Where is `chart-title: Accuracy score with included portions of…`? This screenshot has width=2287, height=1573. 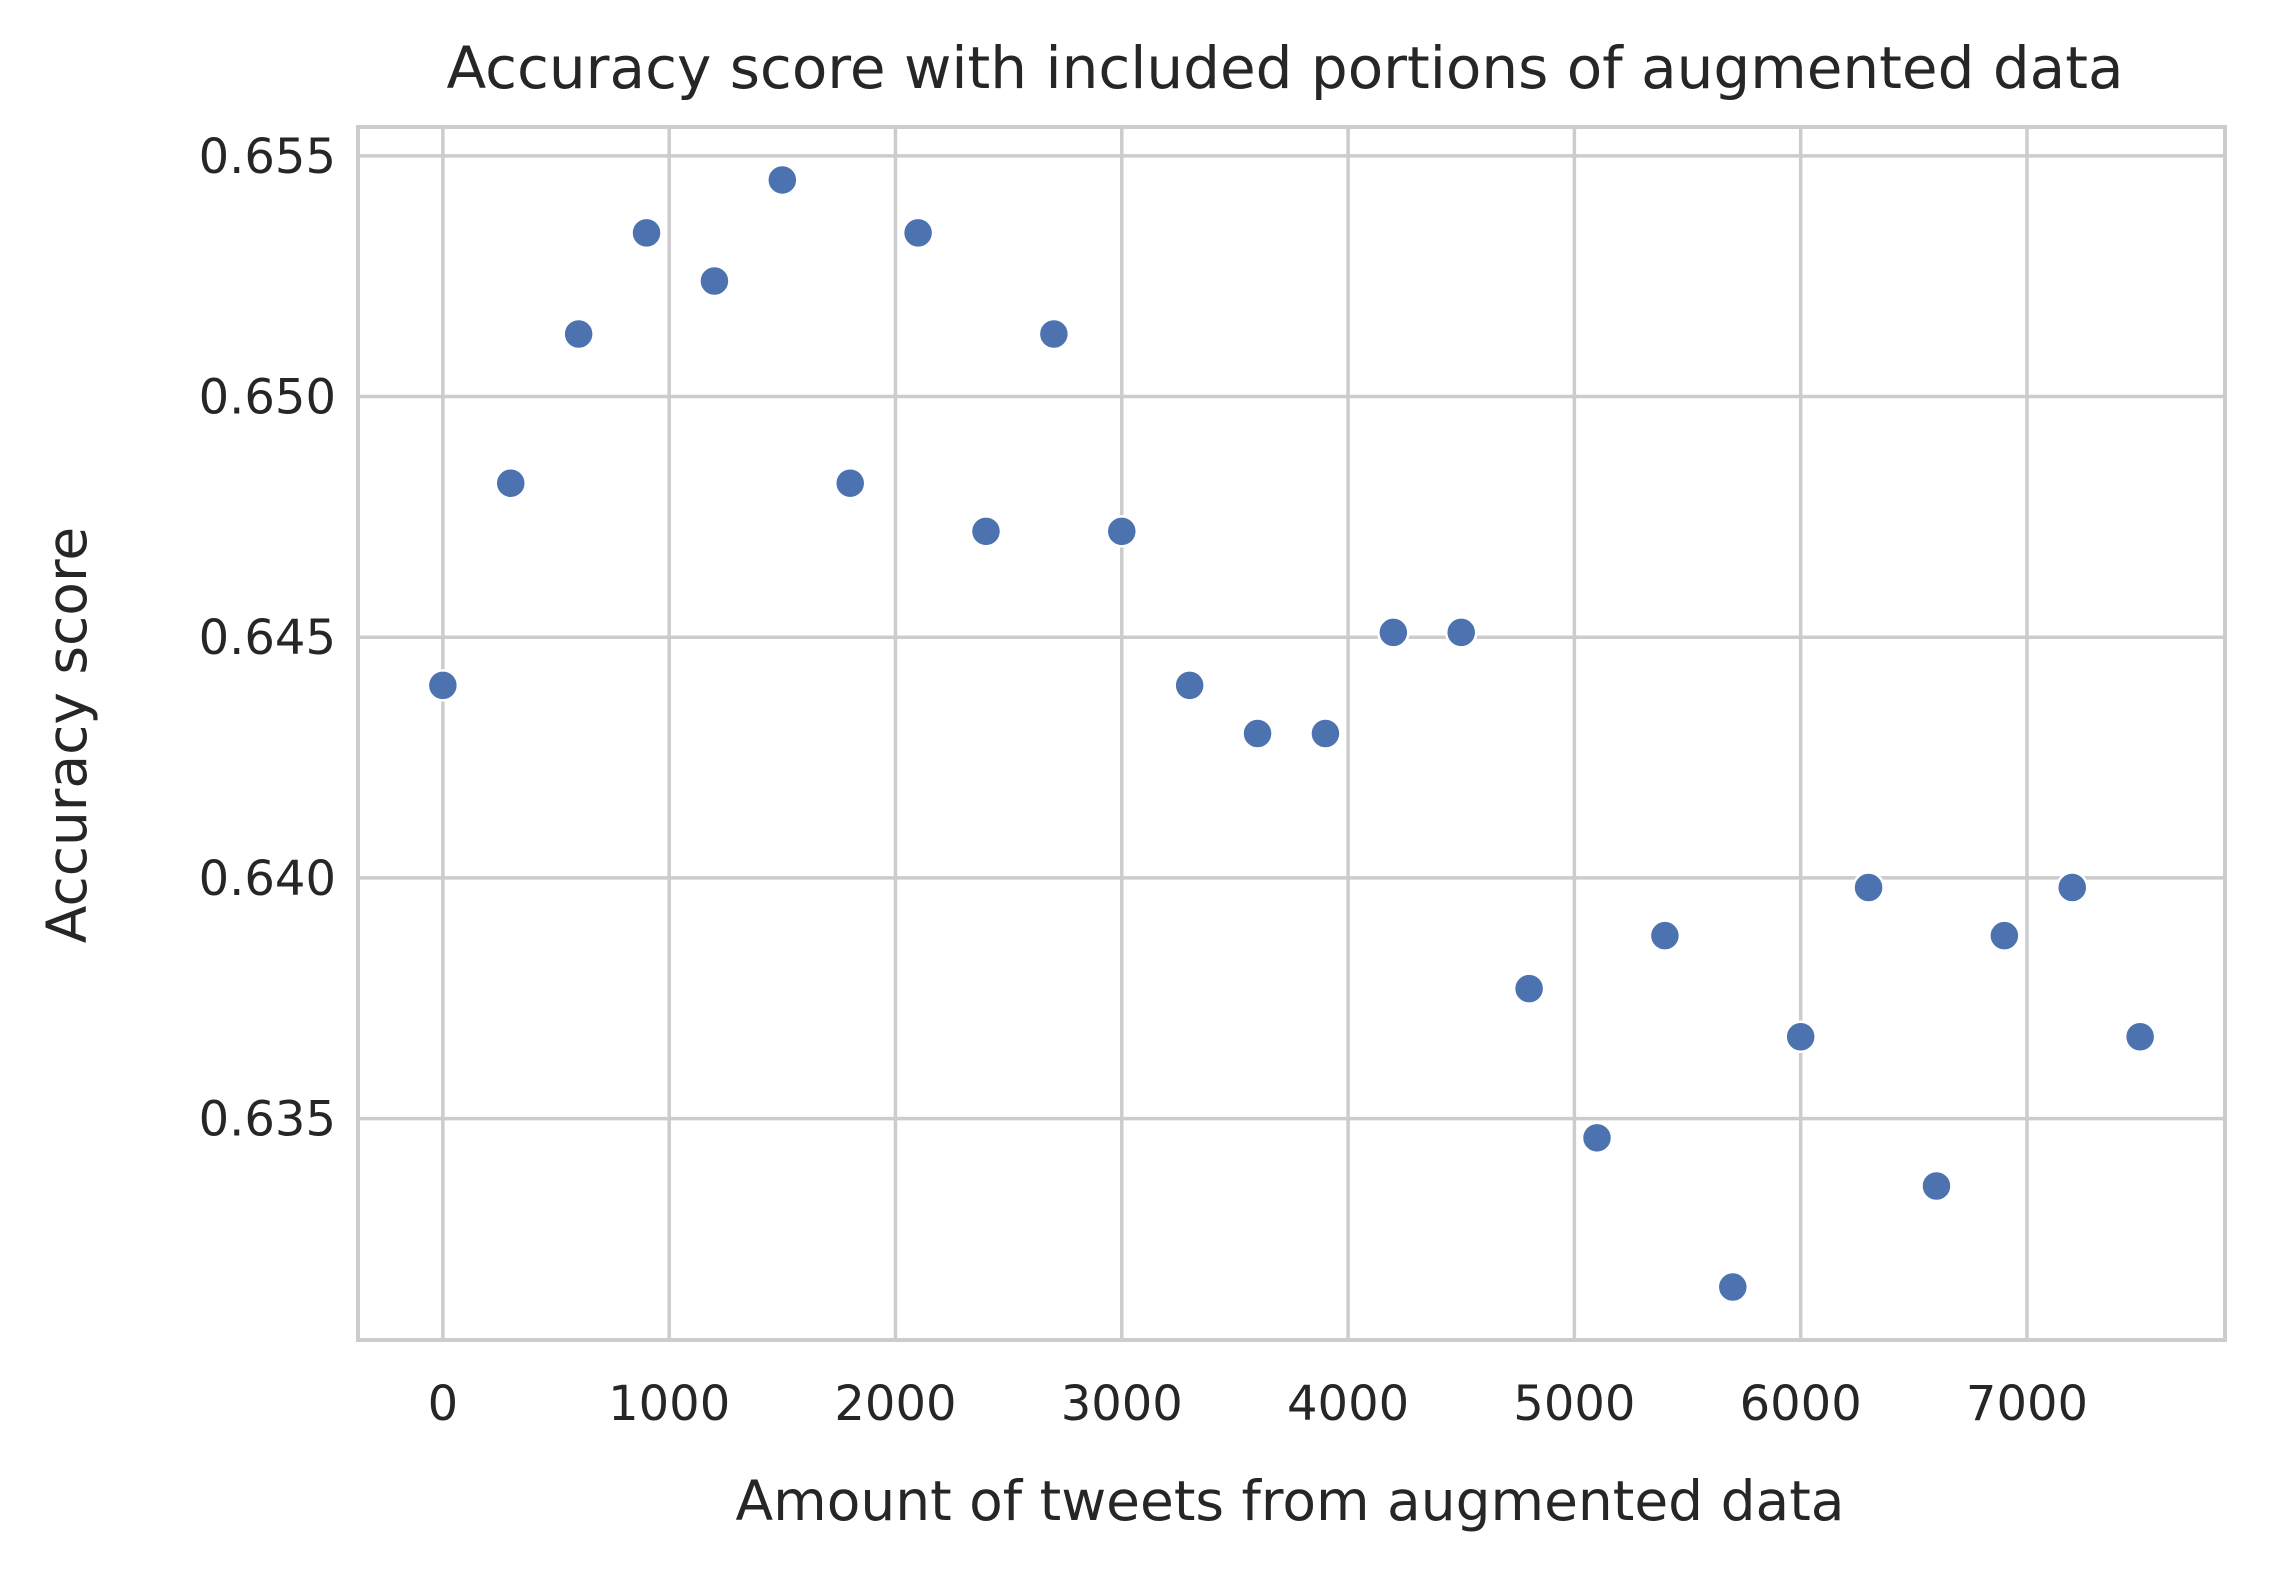
chart-title: Accuracy score with included portions of… is located at coordinates (1284, 68).